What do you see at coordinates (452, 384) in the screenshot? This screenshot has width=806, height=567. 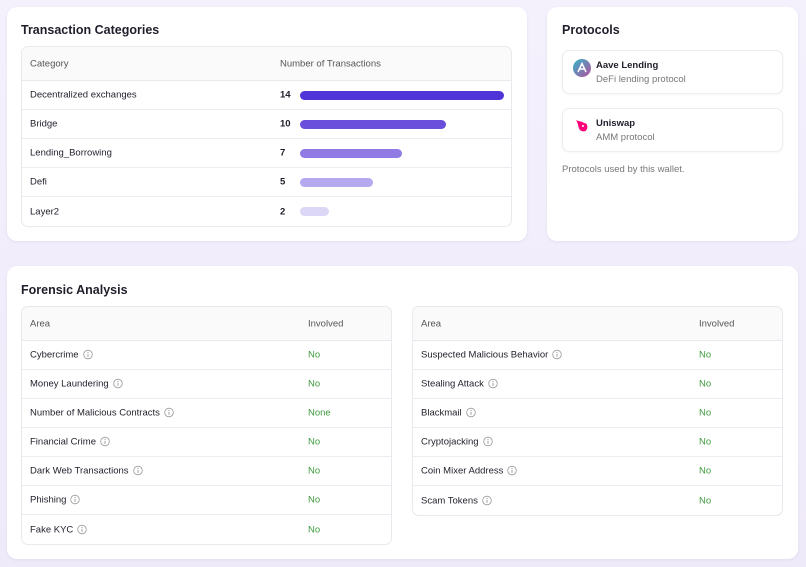 I see `area-name: Stealing Attack` at bounding box center [452, 384].